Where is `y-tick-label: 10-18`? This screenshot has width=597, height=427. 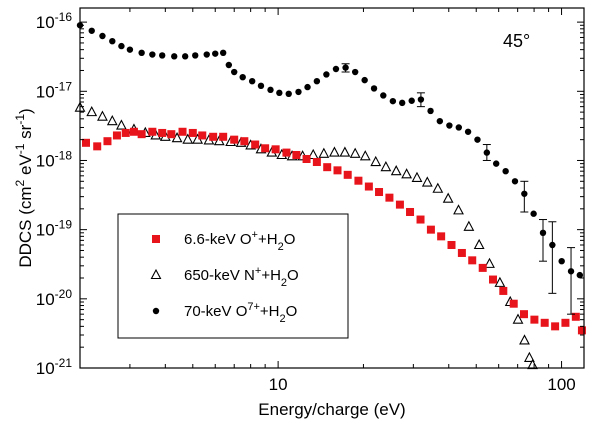 y-tick-label: 10-18 is located at coordinates (54, 159).